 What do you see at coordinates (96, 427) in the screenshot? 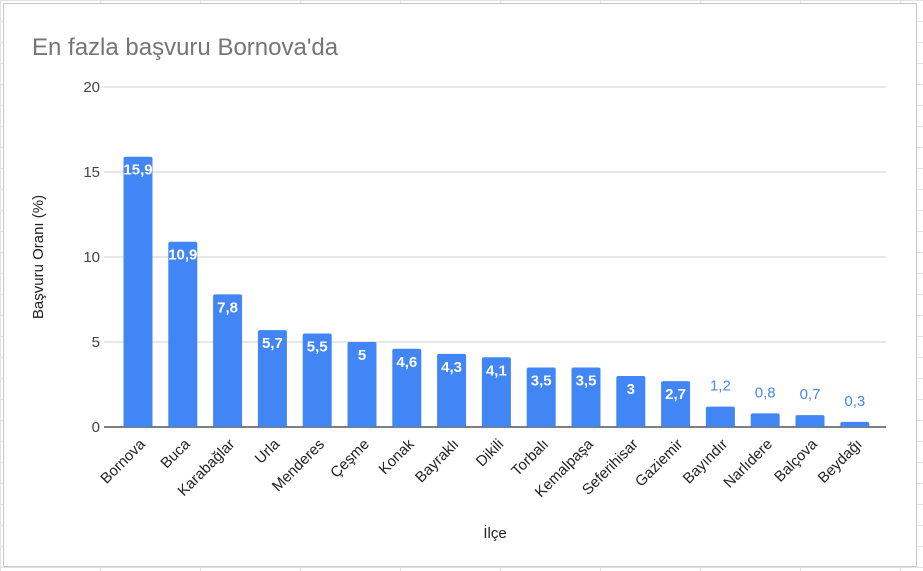
I see `y-tick-label: 0` at bounding box center [96, 427].